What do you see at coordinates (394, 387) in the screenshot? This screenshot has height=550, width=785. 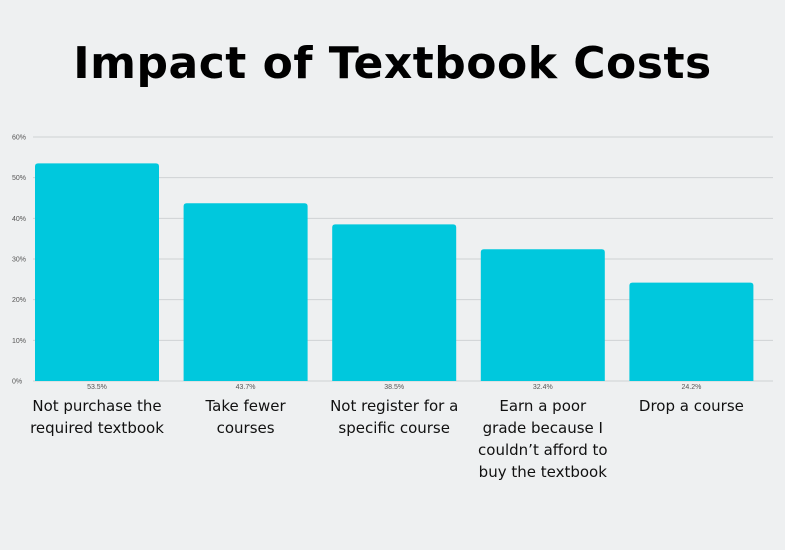 I see `data-label: 38.5%` at bounding box center [394, 387].